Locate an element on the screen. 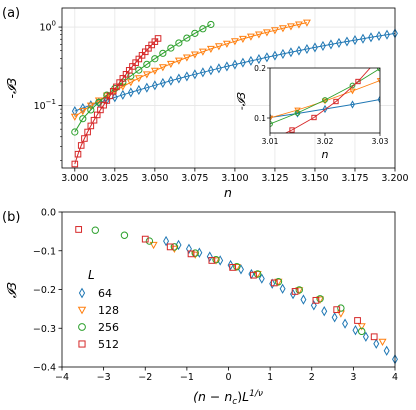 This screenshot has height=410, width=416. panel-b-xtick-label: −3 is located at coordinates (104, 377).